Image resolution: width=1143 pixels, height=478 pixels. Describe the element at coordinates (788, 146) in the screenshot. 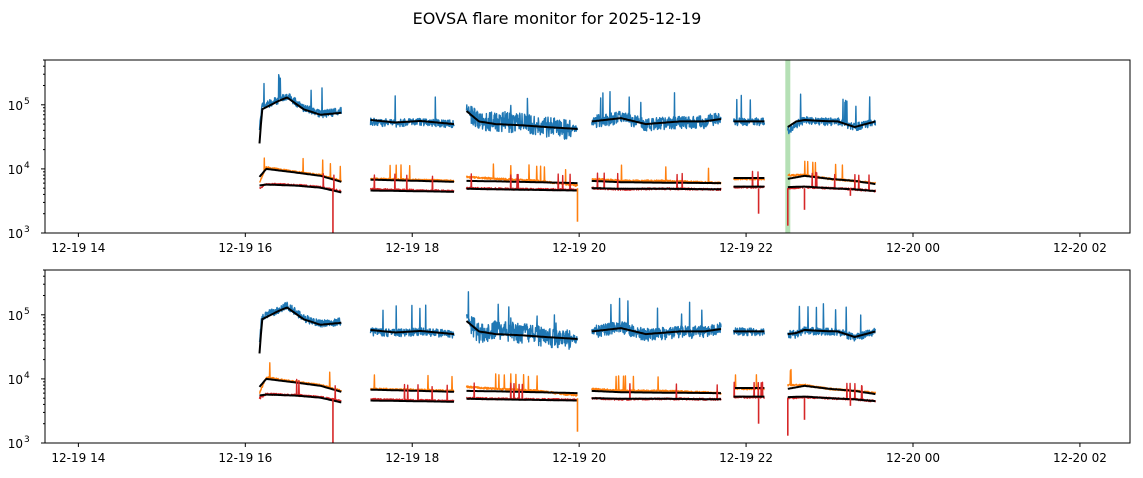

I see `flare-marker` at that location.